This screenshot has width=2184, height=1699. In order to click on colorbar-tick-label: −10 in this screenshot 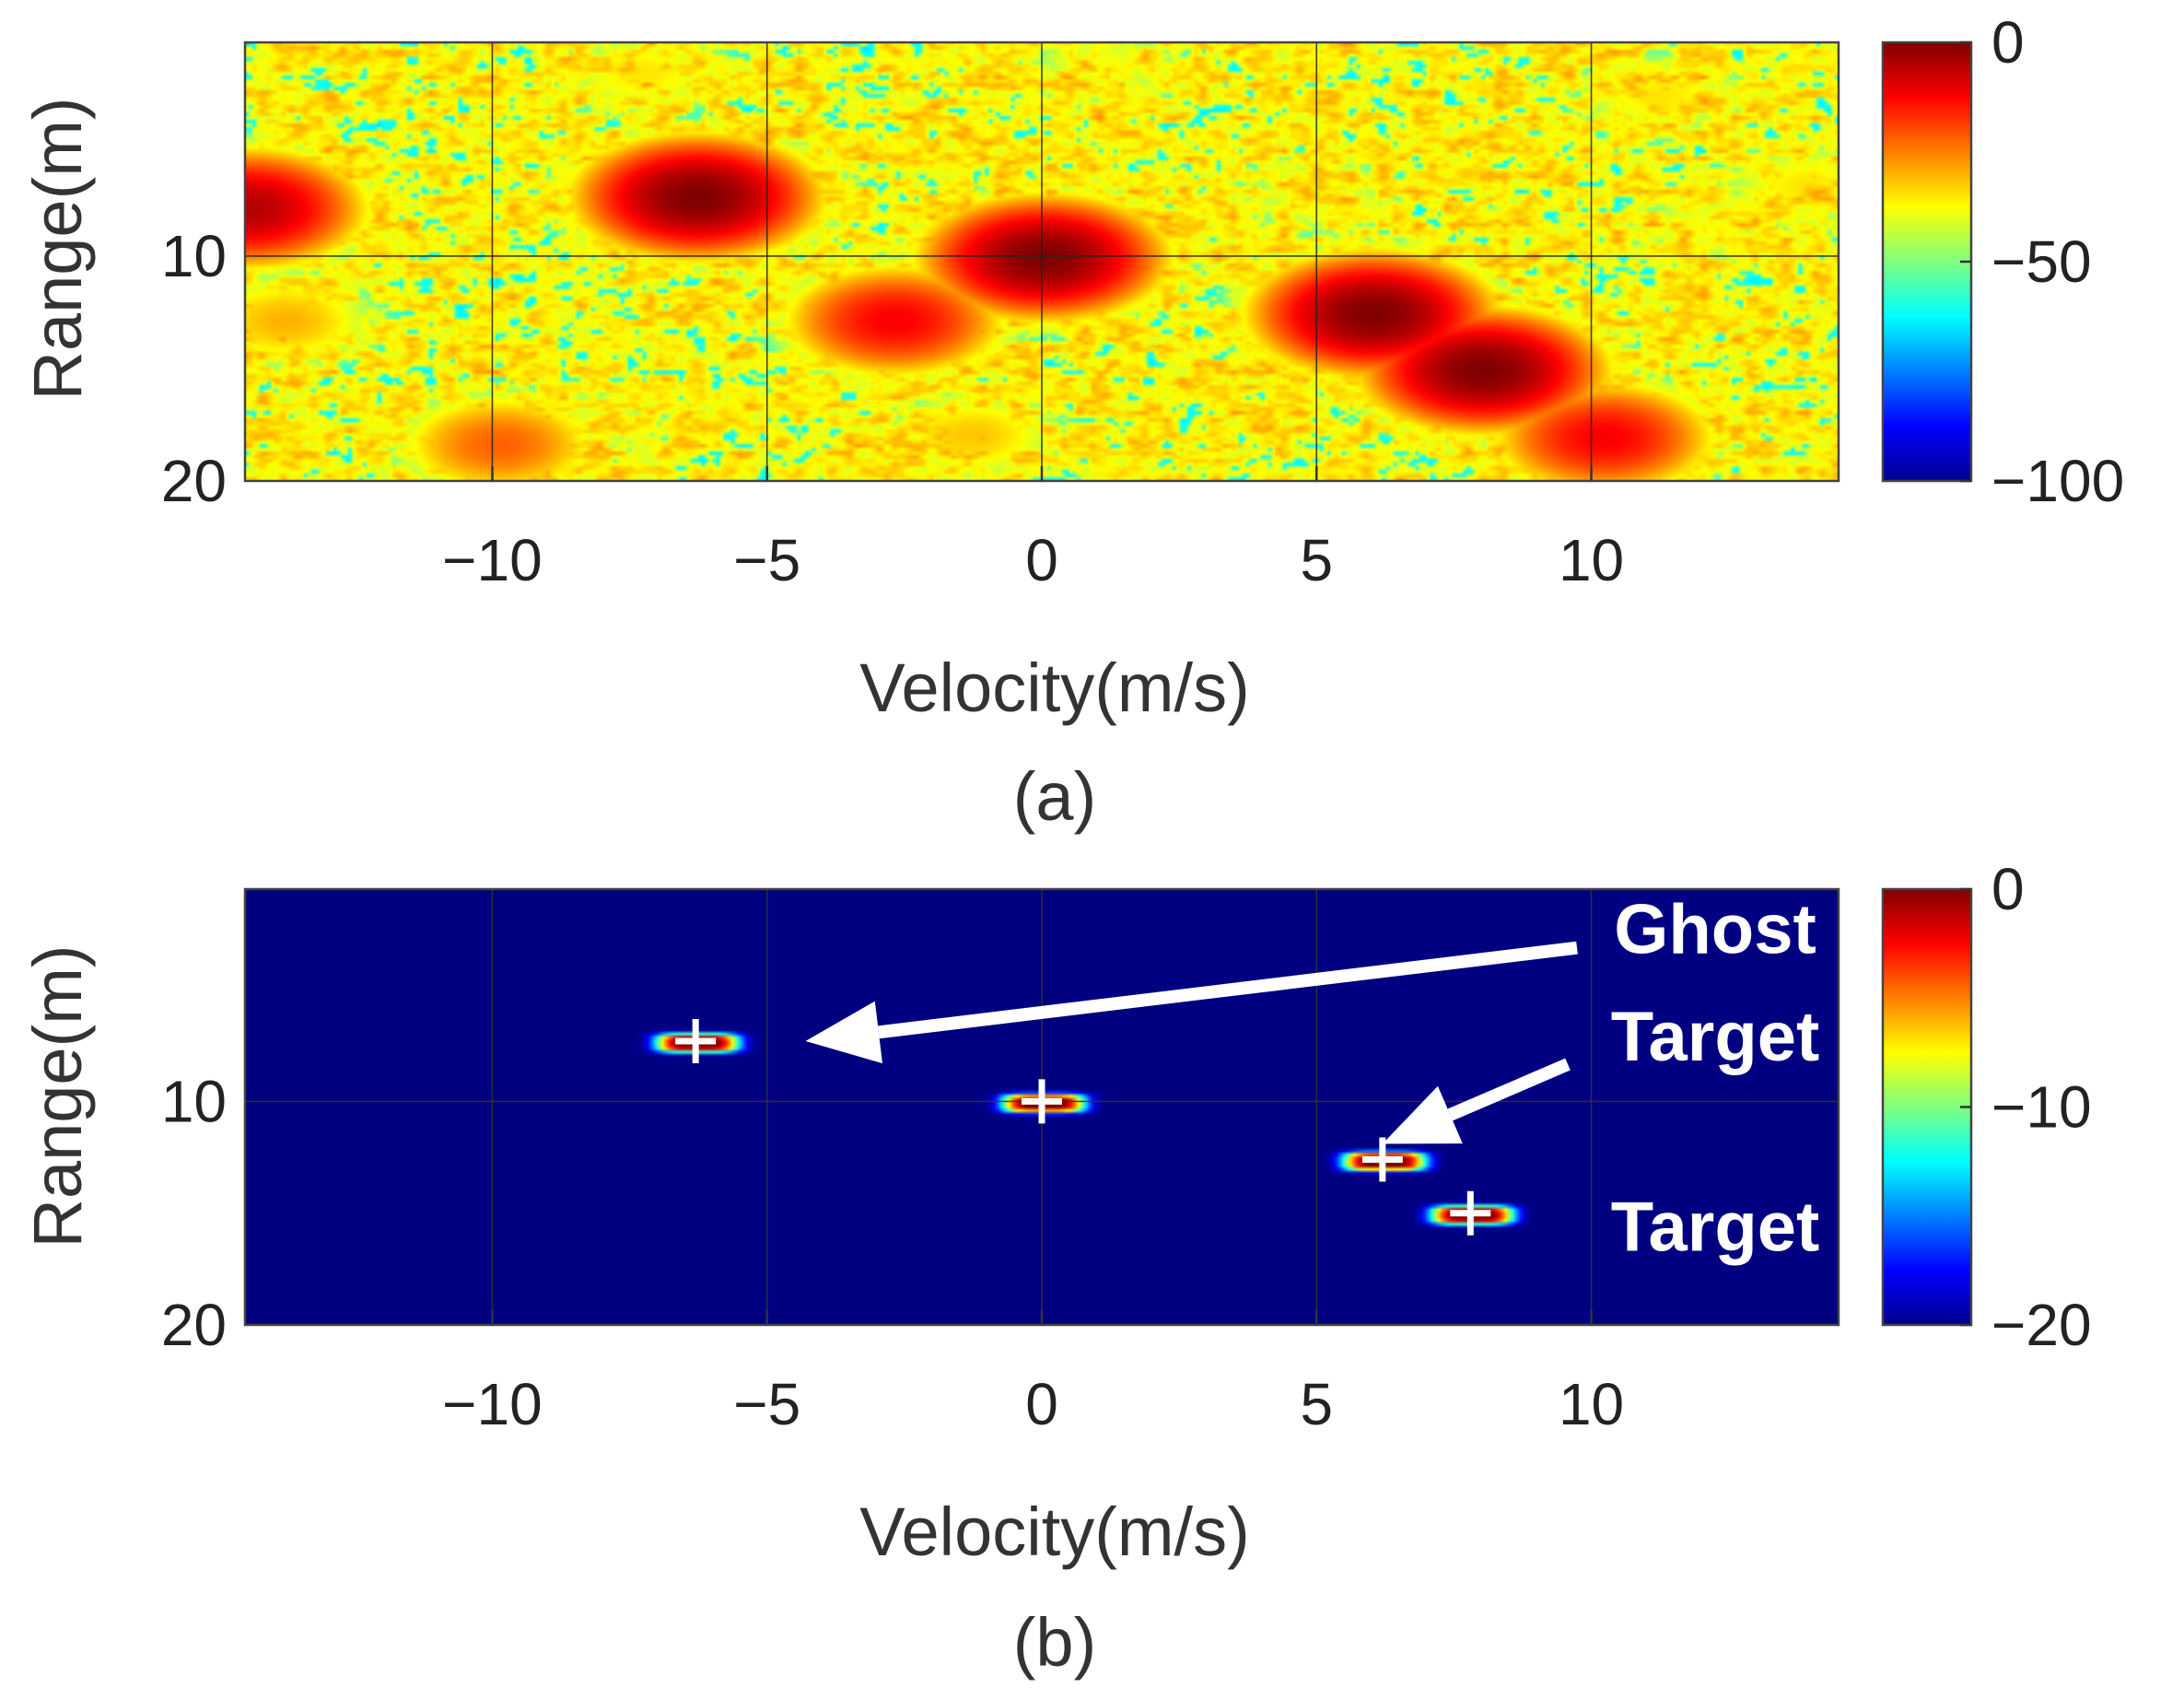, I will do `click(2041, 1107)`.